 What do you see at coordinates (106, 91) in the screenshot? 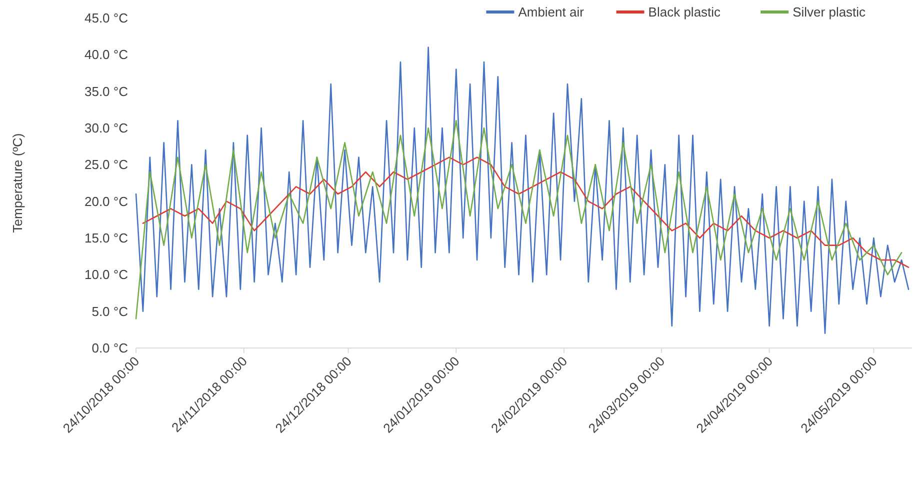
I see `y-tick-label: 35.0 °C` at bounding box center [106, 91].